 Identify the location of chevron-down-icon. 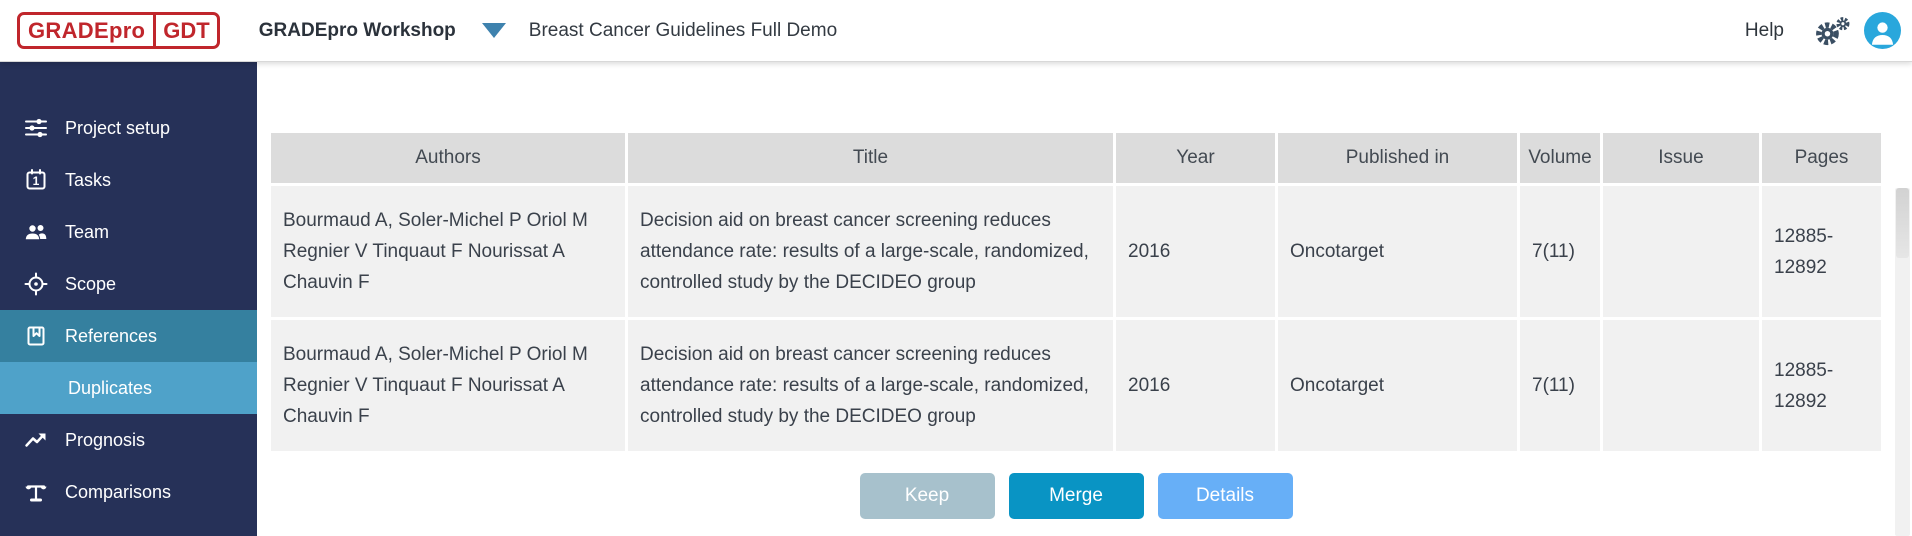
(493, 30).